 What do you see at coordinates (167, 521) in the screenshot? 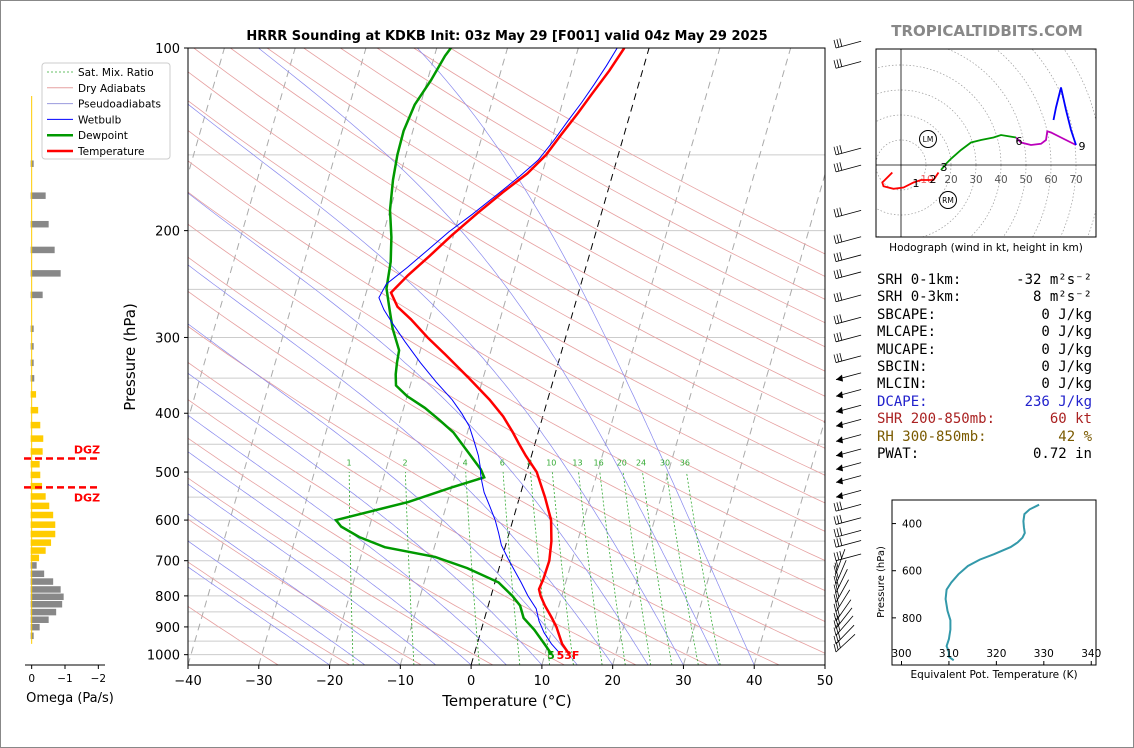
I see `y-tick-label: 600` at bounding box center [167, 521].